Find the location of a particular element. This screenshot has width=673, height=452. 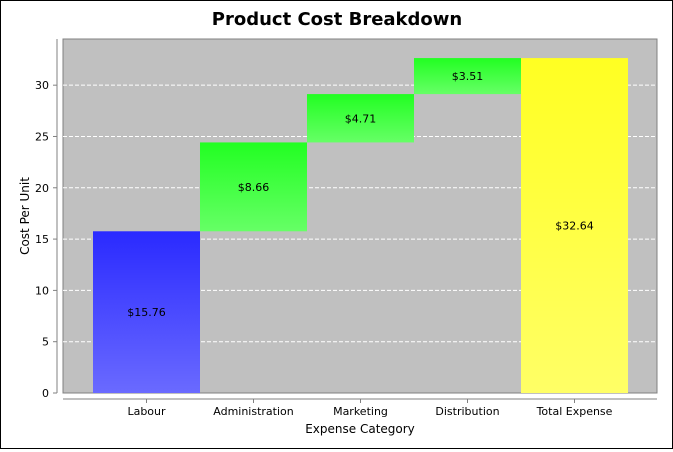

y-tick-label: 5 is located at coordinates (45, 342).